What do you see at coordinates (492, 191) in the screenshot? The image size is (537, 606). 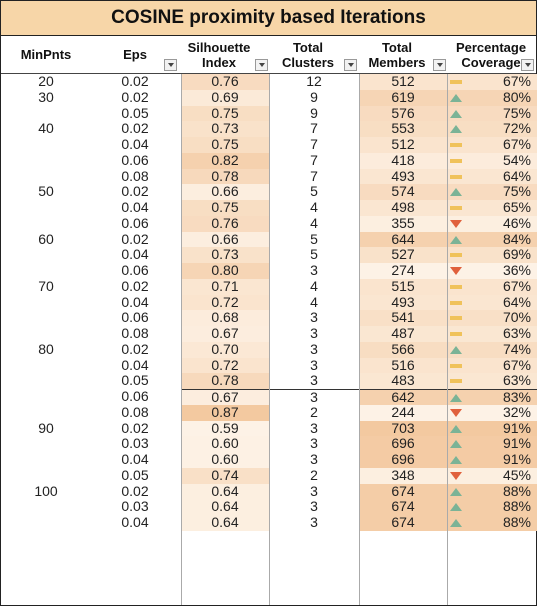 I see `coverage-cell: 75%` at bounding box center [492, 191].